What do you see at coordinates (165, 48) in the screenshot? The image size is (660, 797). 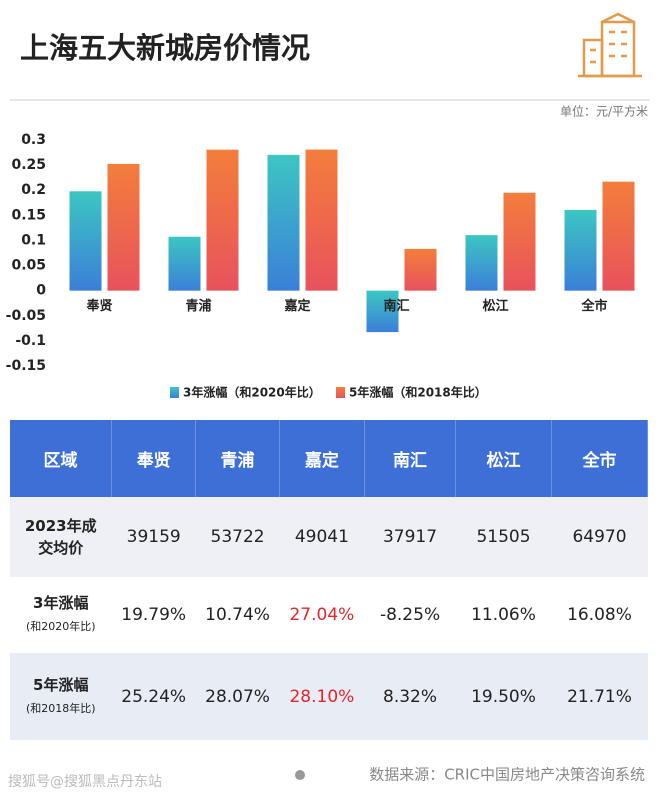 I see `title: 上海五大新城房价情况` at bounding box center [165, 48].